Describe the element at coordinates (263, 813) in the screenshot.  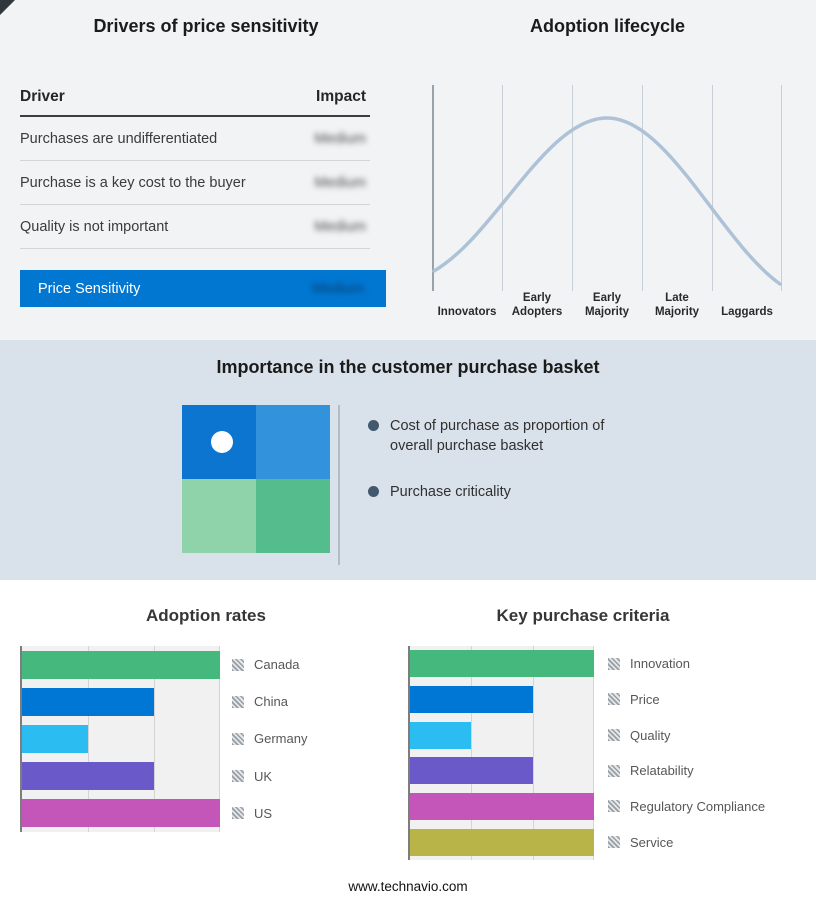
I see `legend-label: US` at that location.